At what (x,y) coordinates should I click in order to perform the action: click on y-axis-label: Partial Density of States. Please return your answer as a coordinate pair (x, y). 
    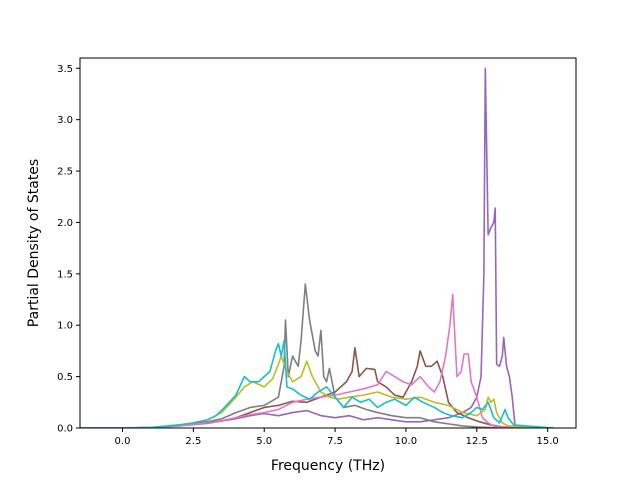
    Looking at the image, I should click on (34, 243).